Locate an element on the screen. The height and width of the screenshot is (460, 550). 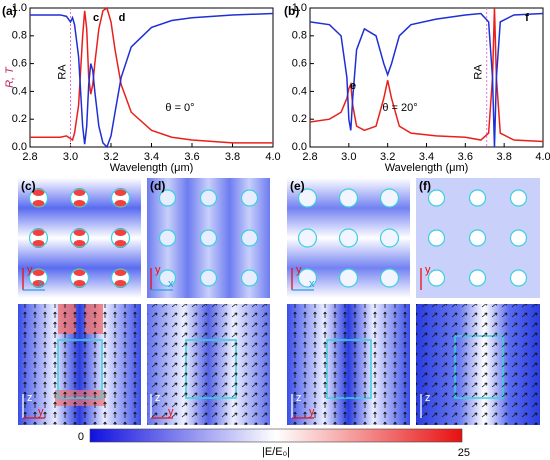
panel-label: (b) is located at coordinates (291, 11).